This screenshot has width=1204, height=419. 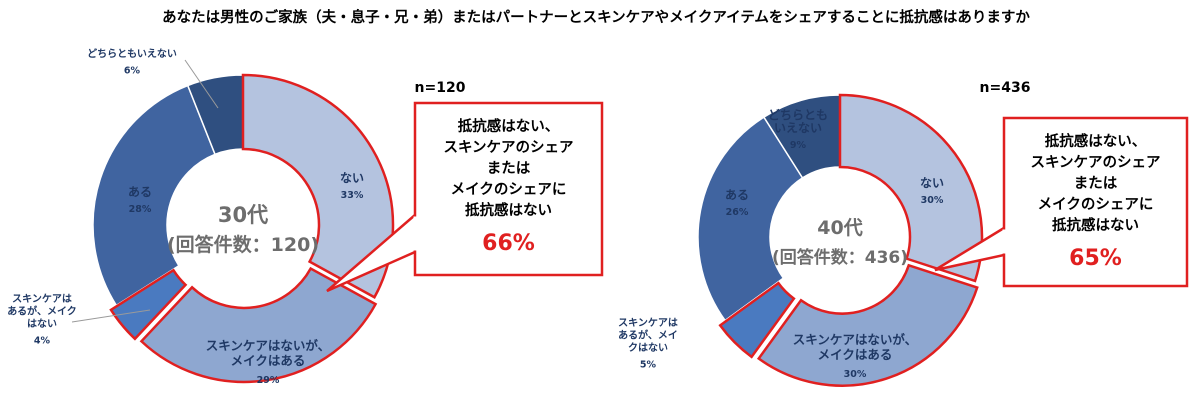 What do you see at coordinates (42, 311) in the screenshot?
I see `slice-label-2-line-1: あるが、メイク` at bounding box center [42, 311].